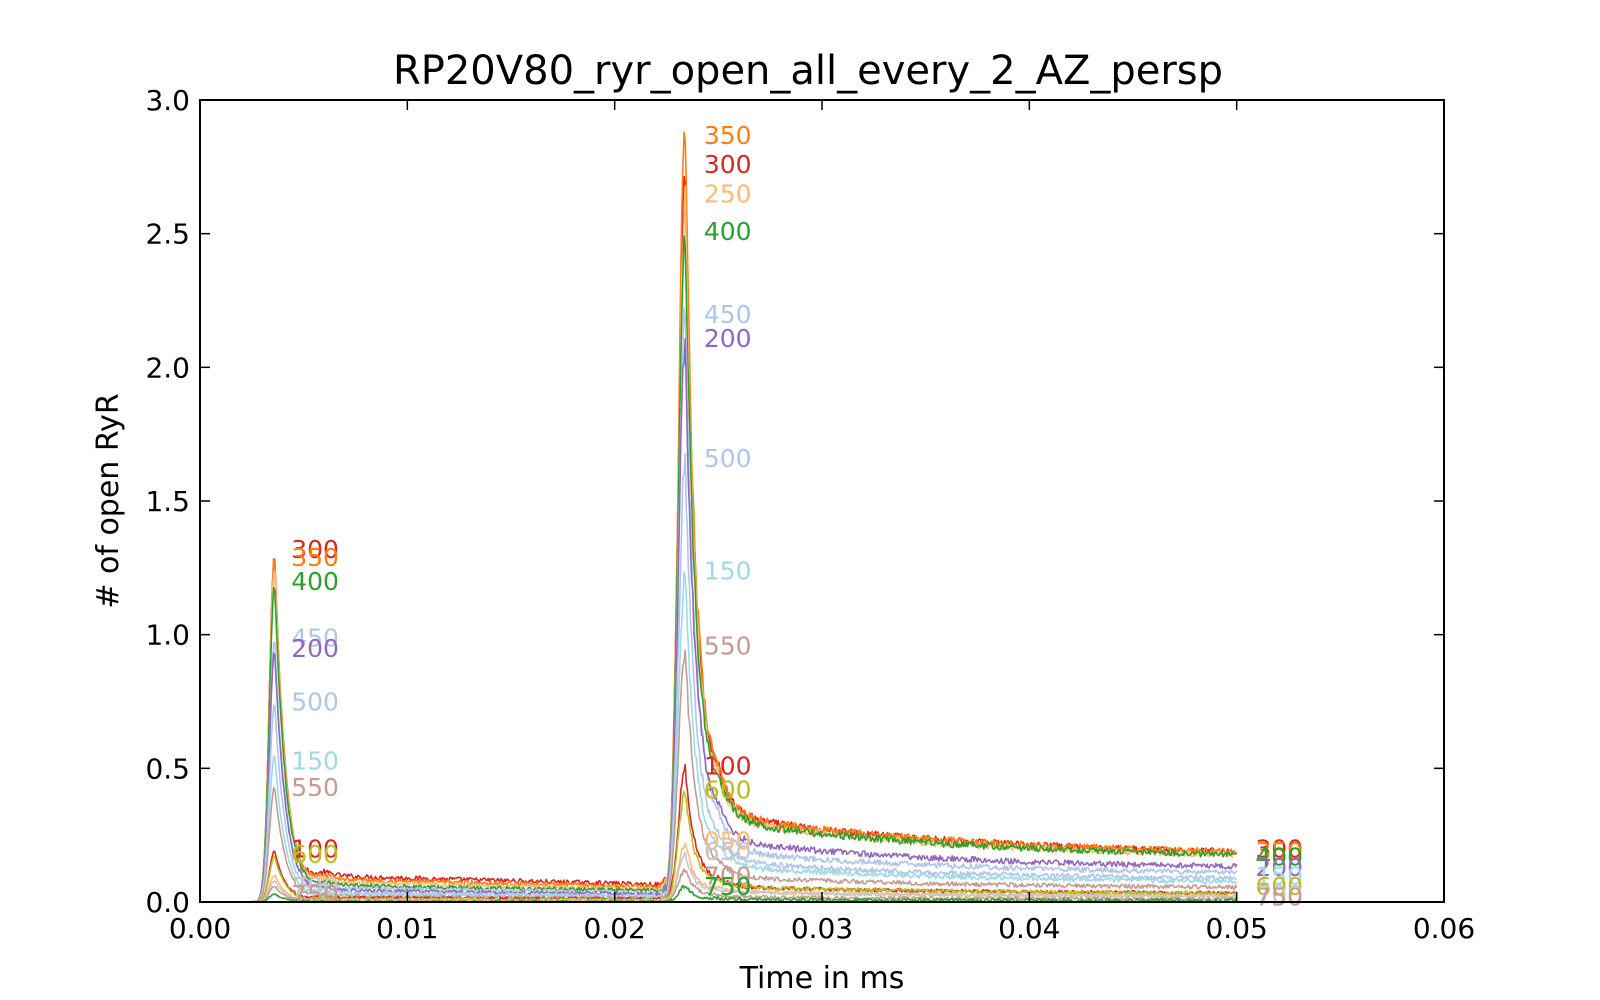 The height and width of the screenshot is (1000, 1600). What do you see at coordinates (1236, 928) in the screenshot?
I see `x-tick-label: 0.05` at bounding box center [1236, 928].